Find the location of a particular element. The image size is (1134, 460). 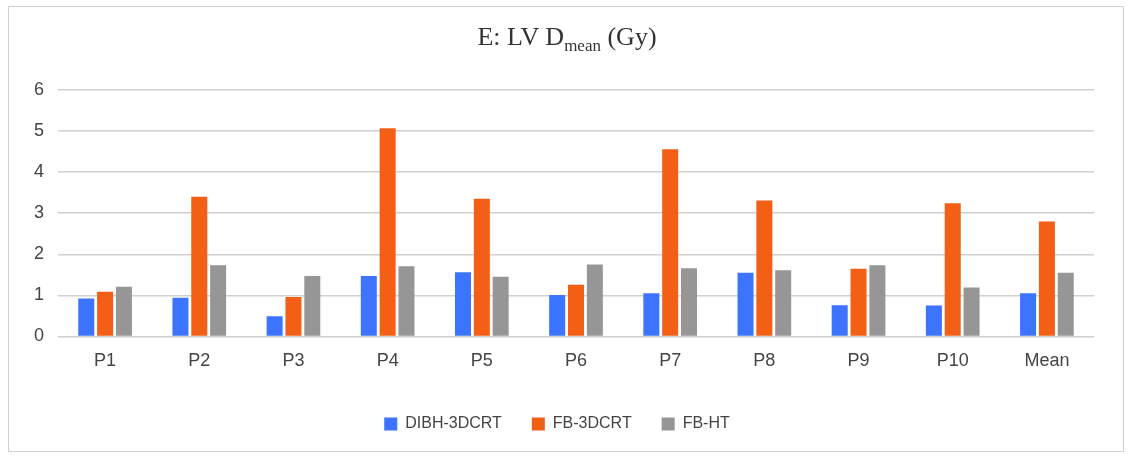

x-tick-label: P2 is located at coordinates (199, 360).